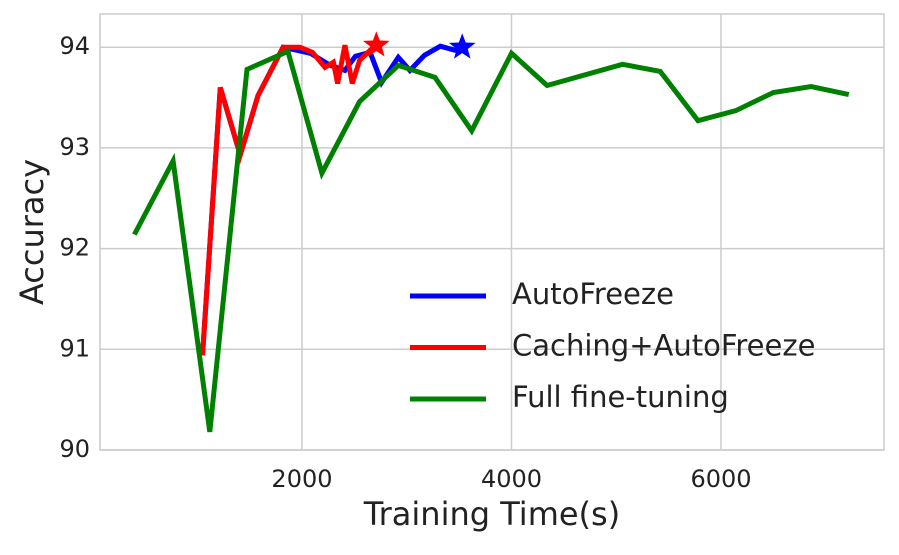  I want to click on x-tick-label: 6000, so click(720, 479).